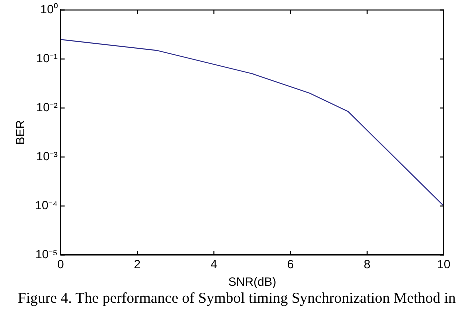 The height and width of the screenshot is (311, 474). I want to click on x-tick-label: 6, so click(290, 265).